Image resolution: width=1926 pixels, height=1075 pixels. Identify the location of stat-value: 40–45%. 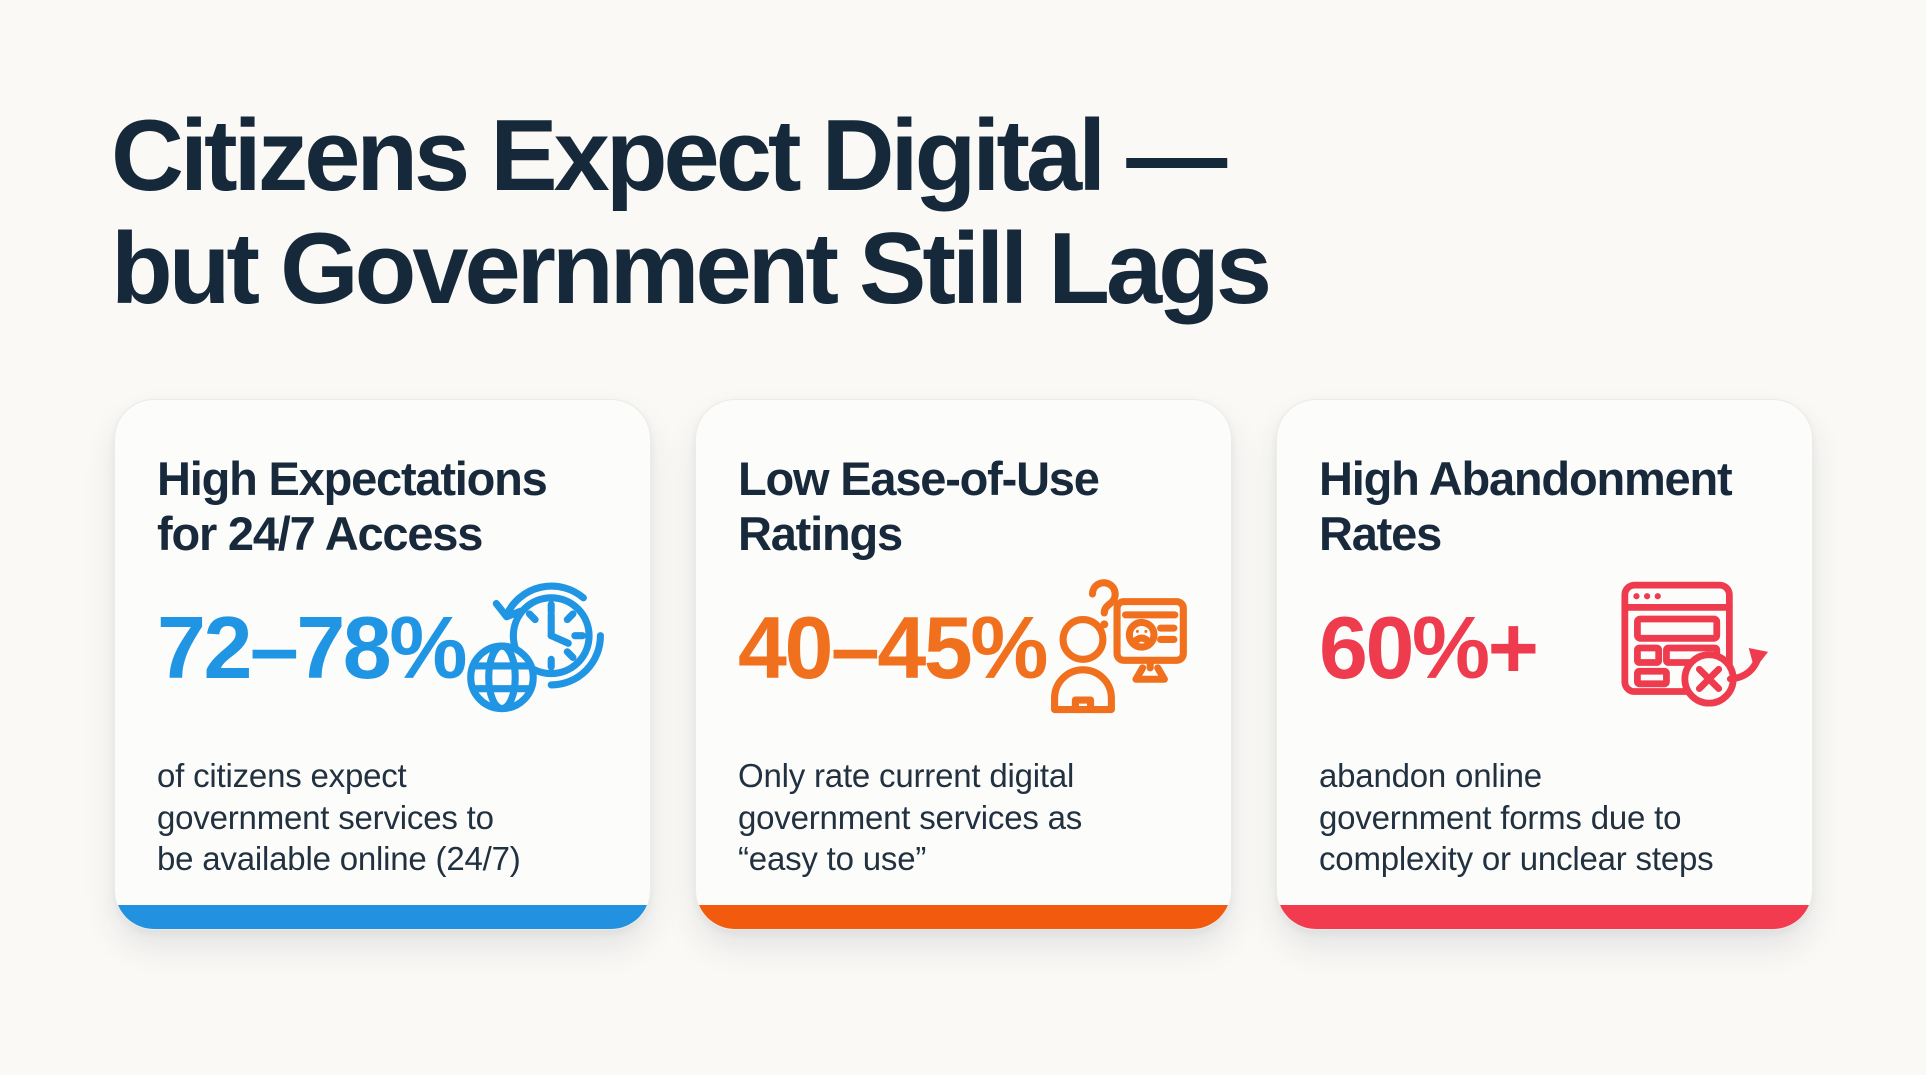
(893, 647).